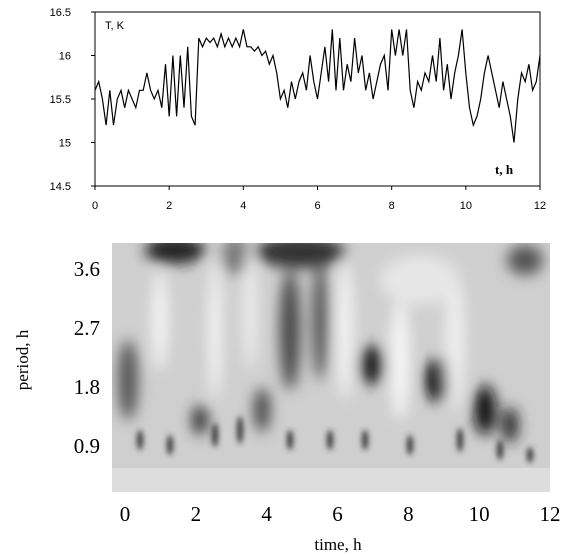 The height and width of the screenshot is (555, 575). What do you see at coordinates (87, 387) in the screenshot?
I see `y-tick-label: 1.8` at bounding box center [87, 387].